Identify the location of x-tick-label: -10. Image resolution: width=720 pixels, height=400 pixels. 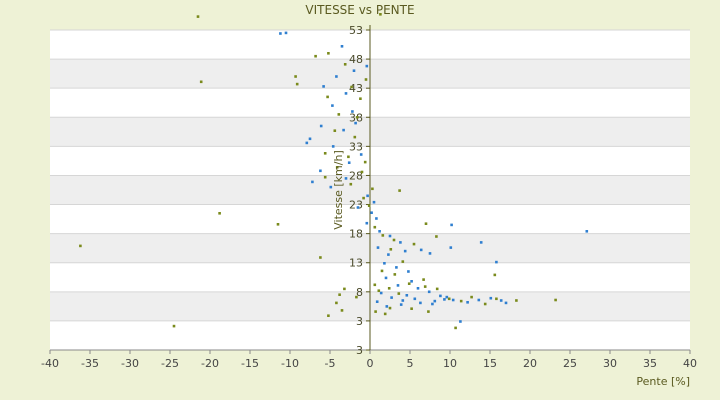
(290, 363).